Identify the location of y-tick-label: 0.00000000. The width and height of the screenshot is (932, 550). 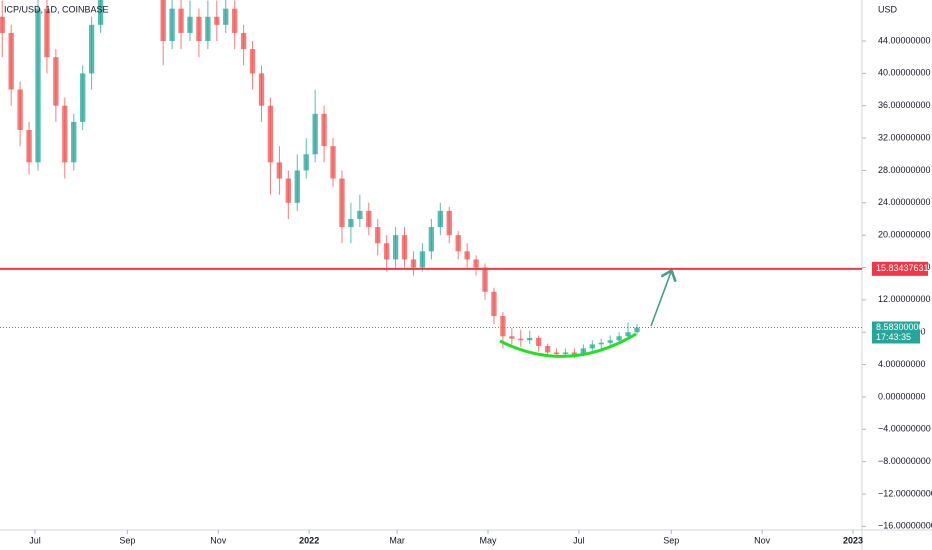
(902, 396).